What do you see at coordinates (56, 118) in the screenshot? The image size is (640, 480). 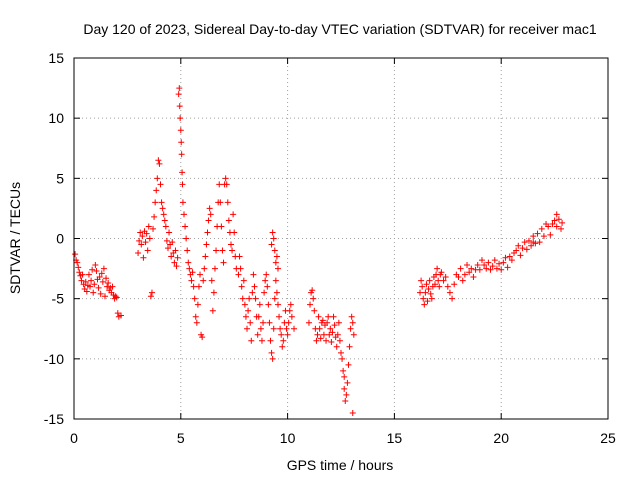 I see `y-tick-label: 10` at bounding box center [56, 118].